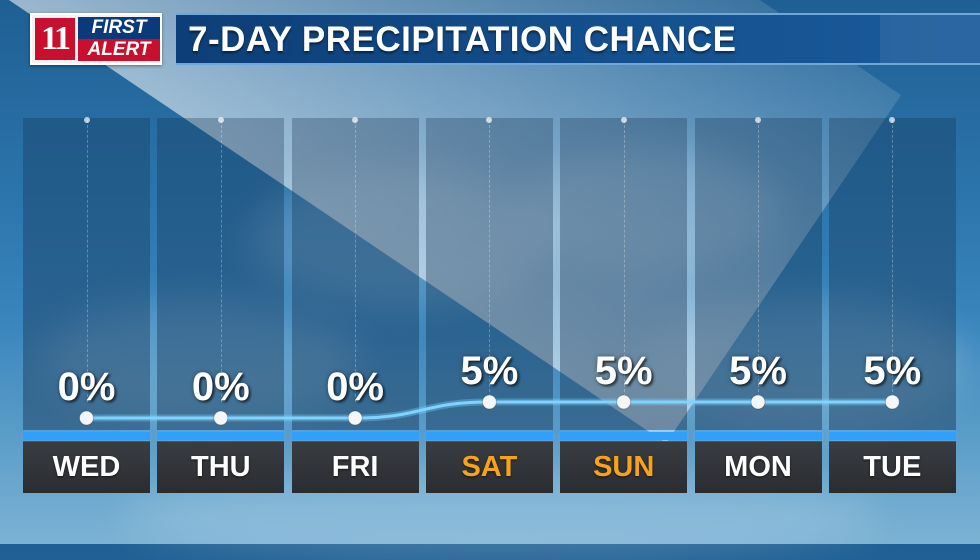 The image size is (980, 560). Describe the element at coordinates (119, 28) in the screenshot. I see `logo-first-text: FIRST` at that location.